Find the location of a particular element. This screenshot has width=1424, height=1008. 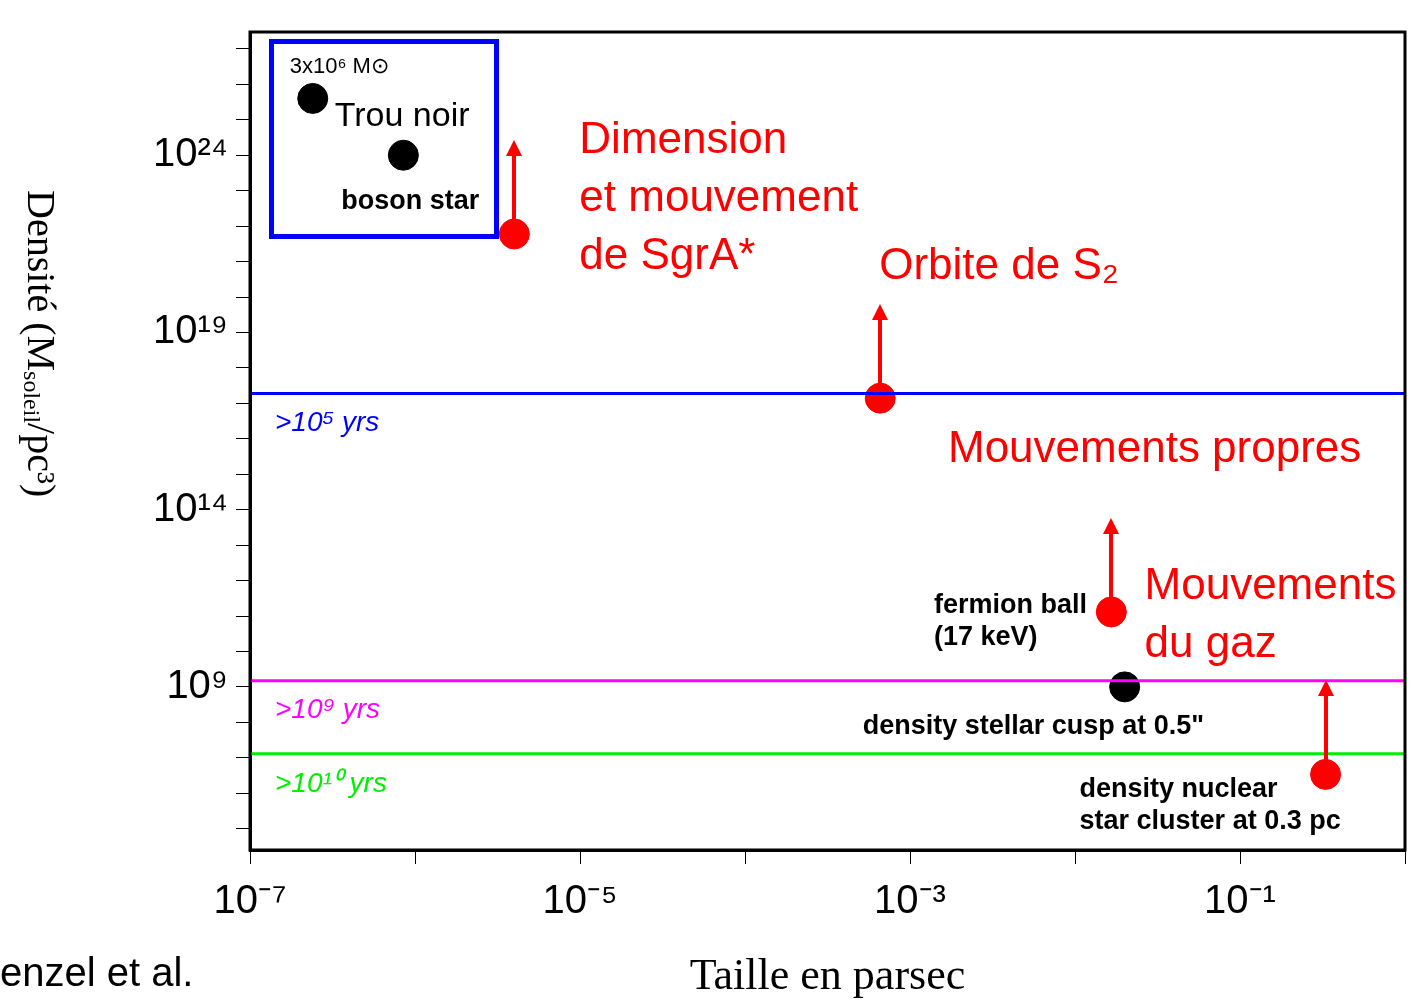

annotation: Dimension et mouvement de SgrA* is located at coordinates (719, 196).